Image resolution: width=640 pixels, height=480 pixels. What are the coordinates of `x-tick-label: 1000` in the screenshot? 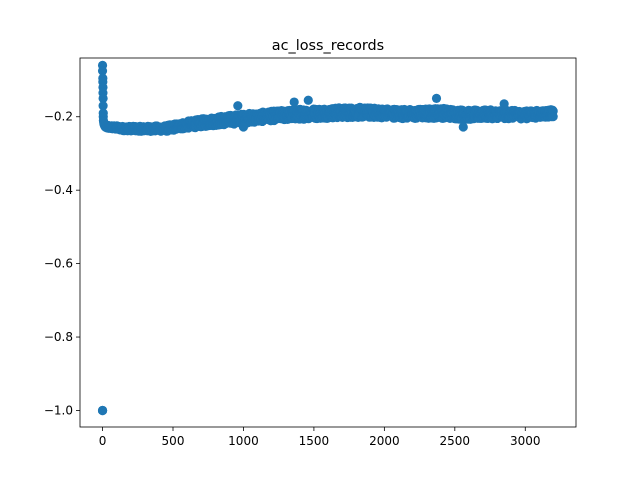 It's located at (243, 441).